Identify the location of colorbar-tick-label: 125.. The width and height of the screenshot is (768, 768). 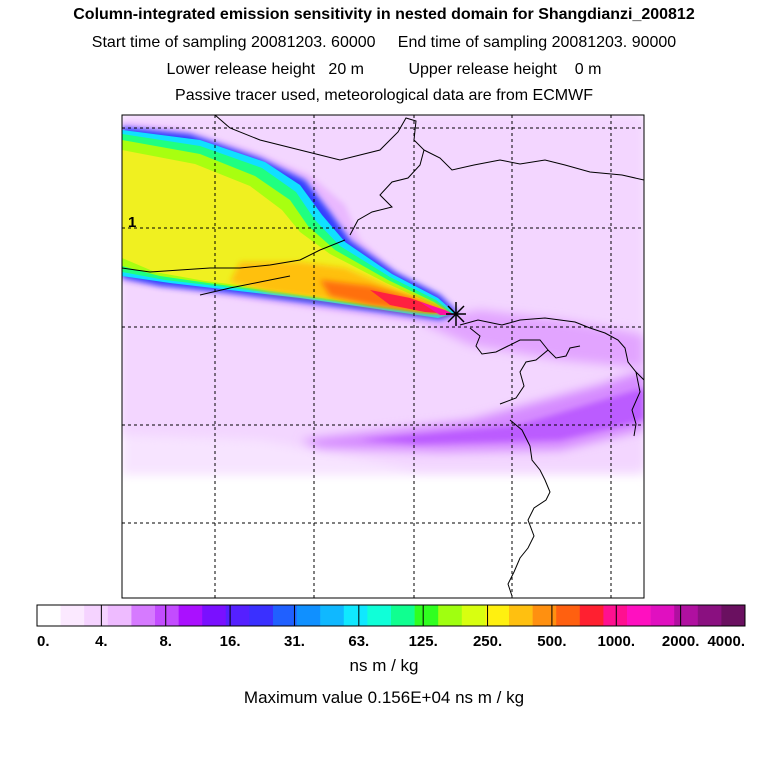
(423, 641).